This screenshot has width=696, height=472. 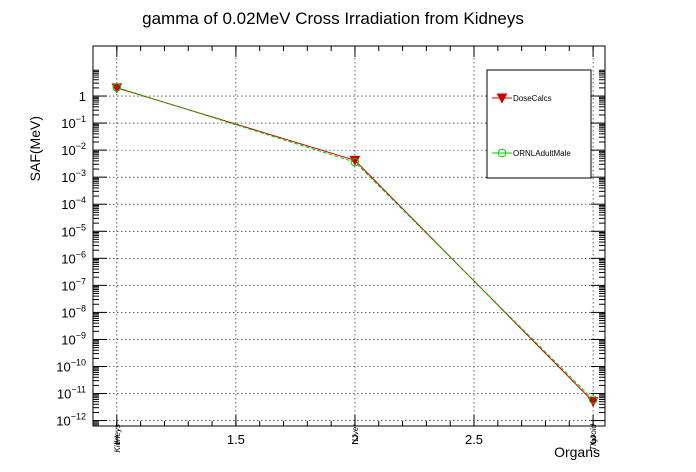 I want to click on legend-marker-ornladultmale, so click(x=502, y=153).